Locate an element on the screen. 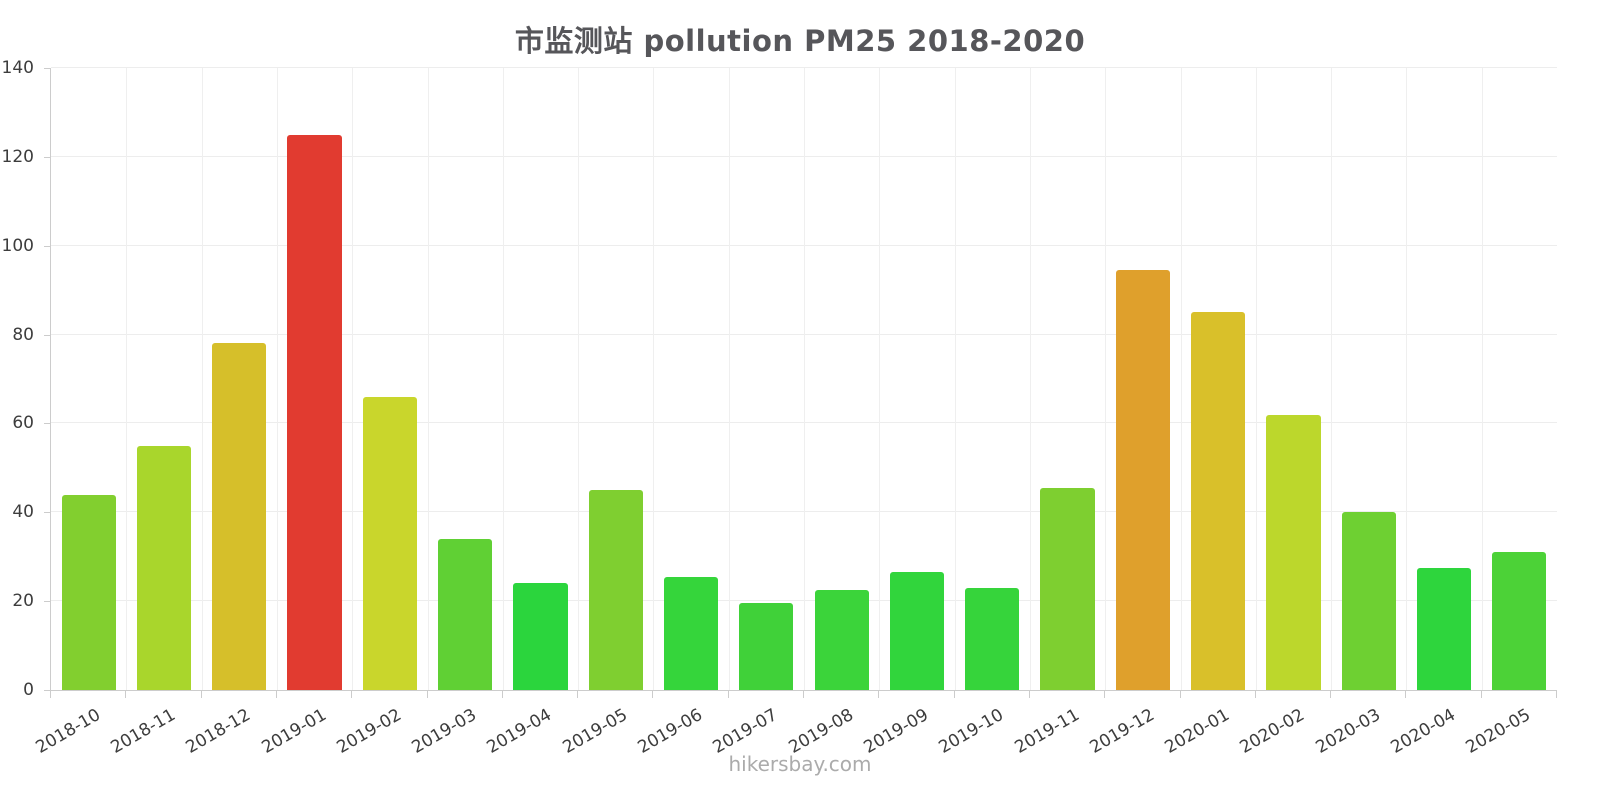 Image resolution: width=1600 pixels, height=800 pixels. x-tick-label: 2018-12 is located at coordinates (218, 731).